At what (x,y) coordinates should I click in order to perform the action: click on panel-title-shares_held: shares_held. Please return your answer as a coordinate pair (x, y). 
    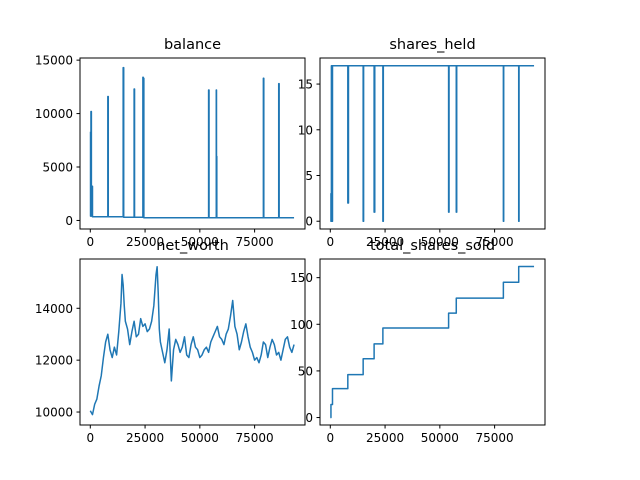
    Looking at the image, I should click on (432, 45).